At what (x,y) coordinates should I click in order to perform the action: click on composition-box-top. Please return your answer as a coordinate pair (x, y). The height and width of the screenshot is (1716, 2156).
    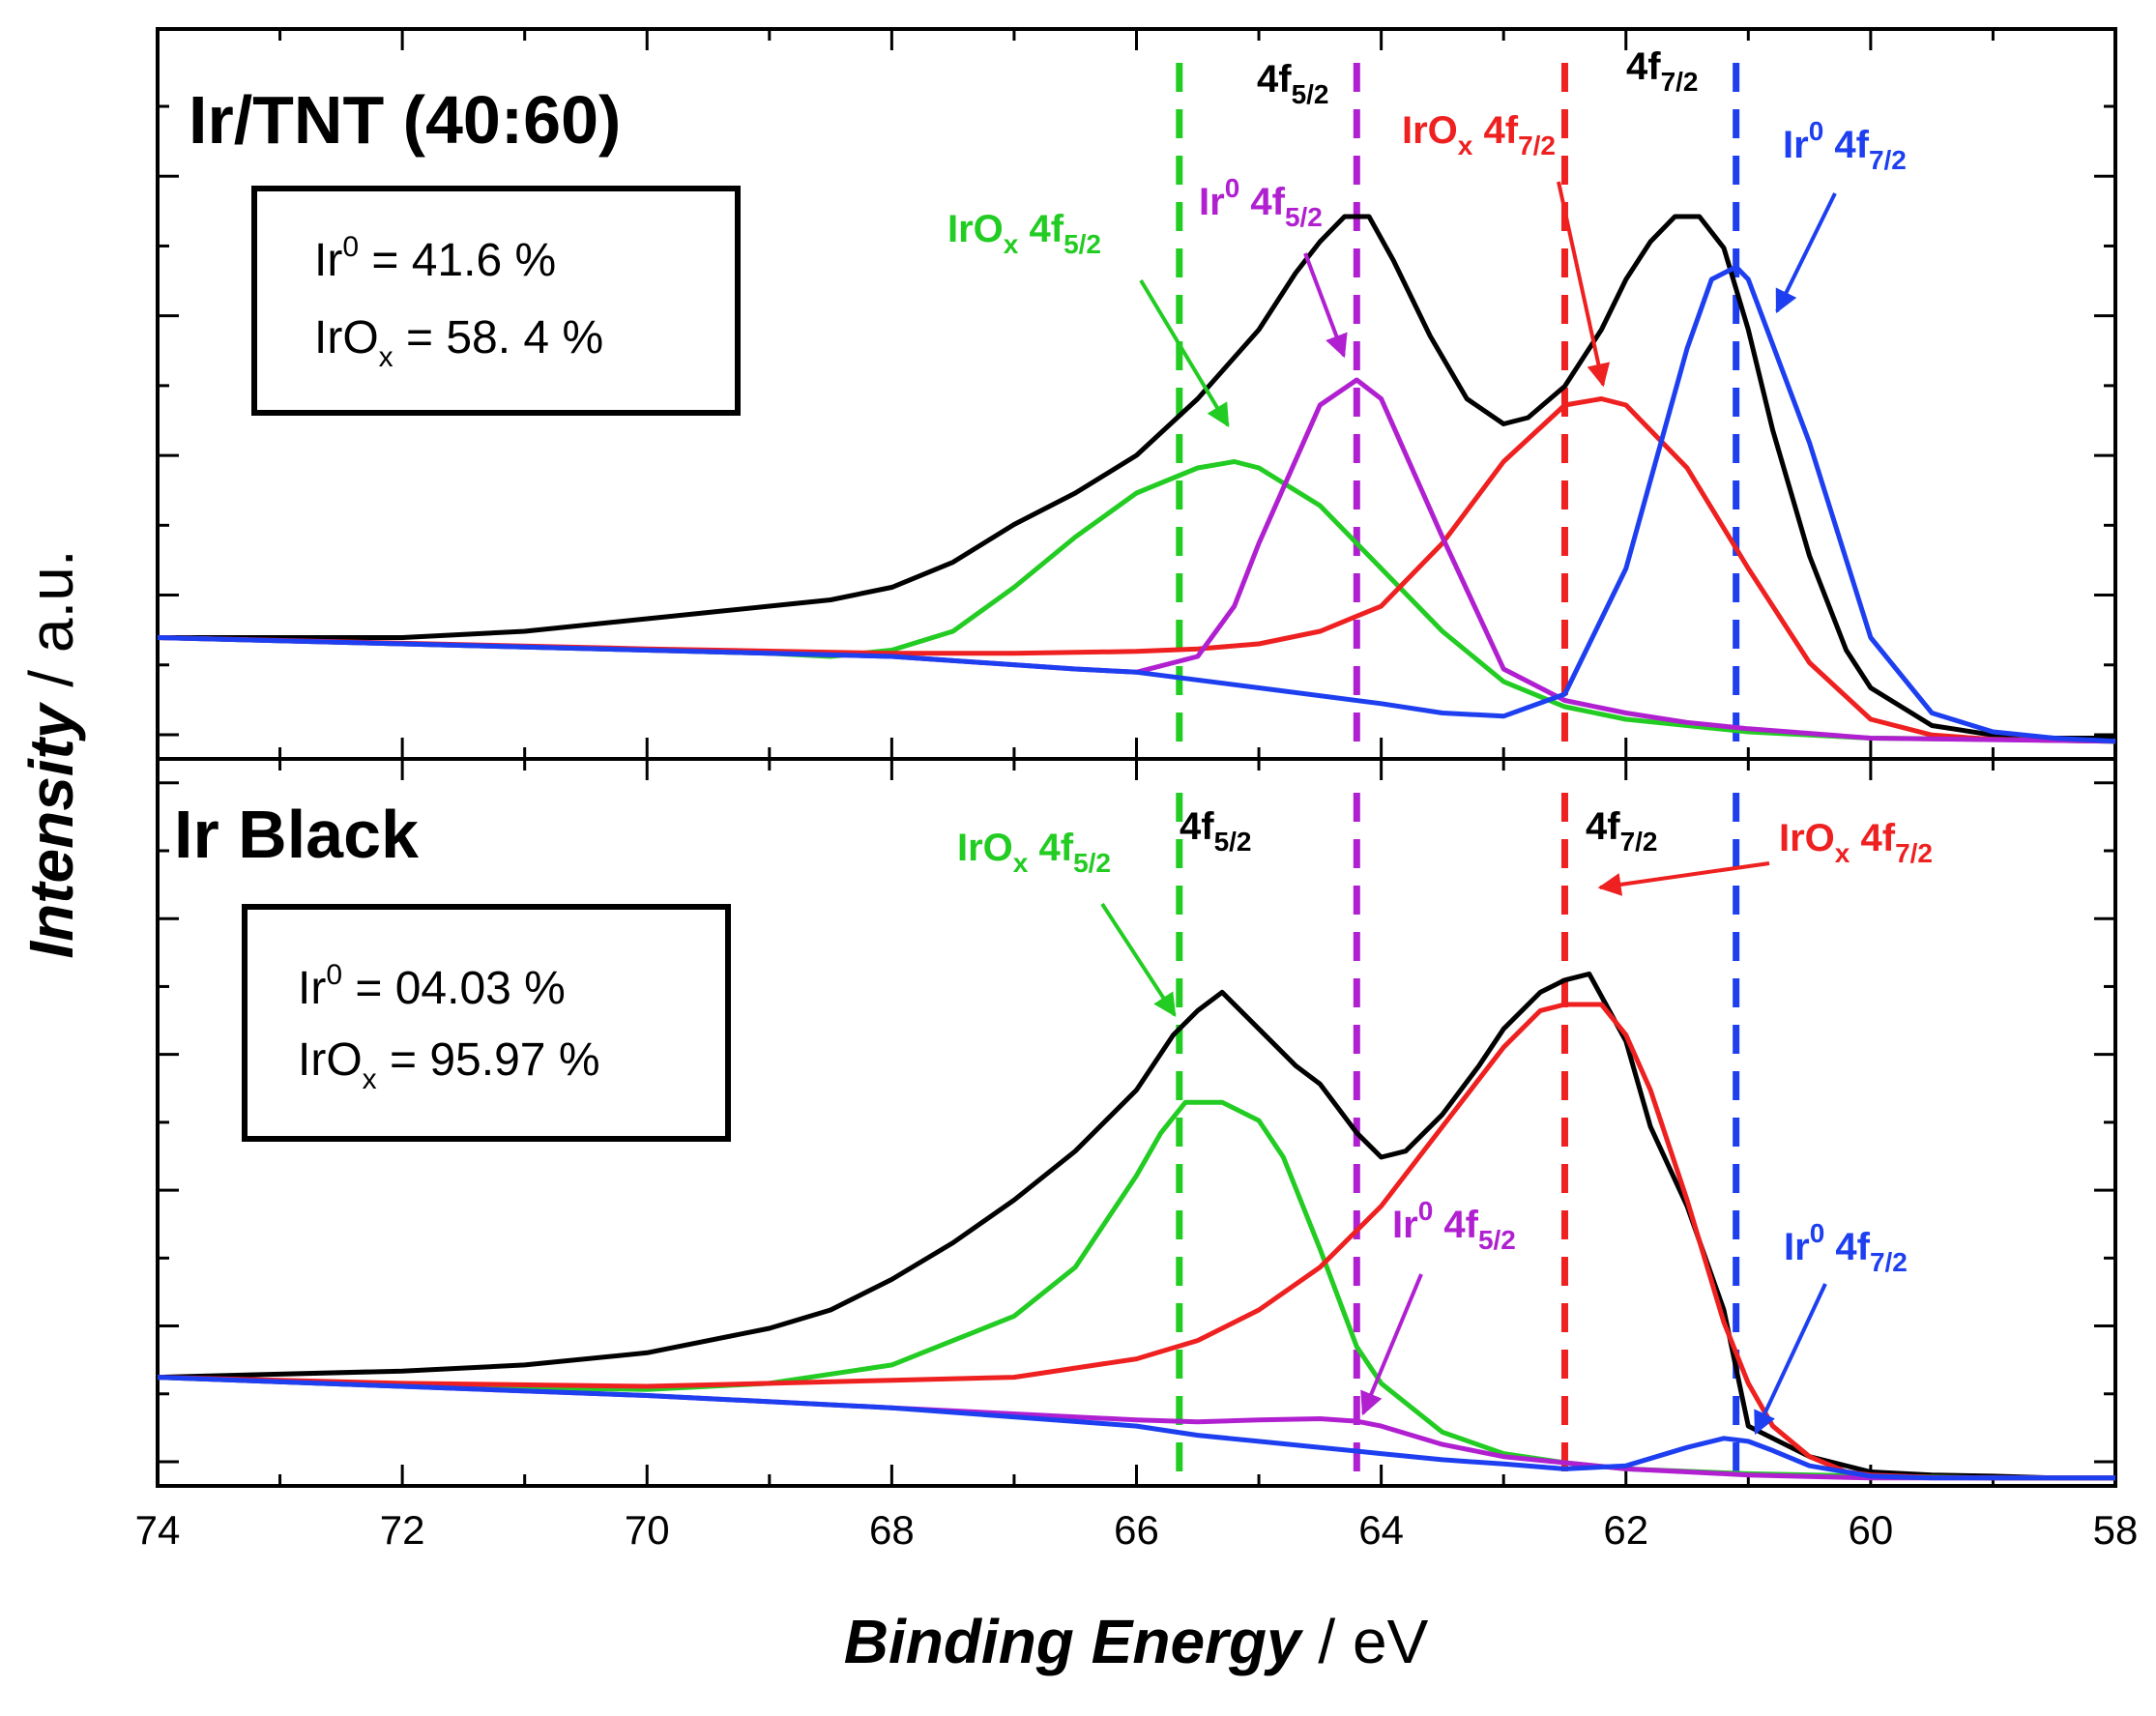
    Looking at the image, I should click on (496, 301).